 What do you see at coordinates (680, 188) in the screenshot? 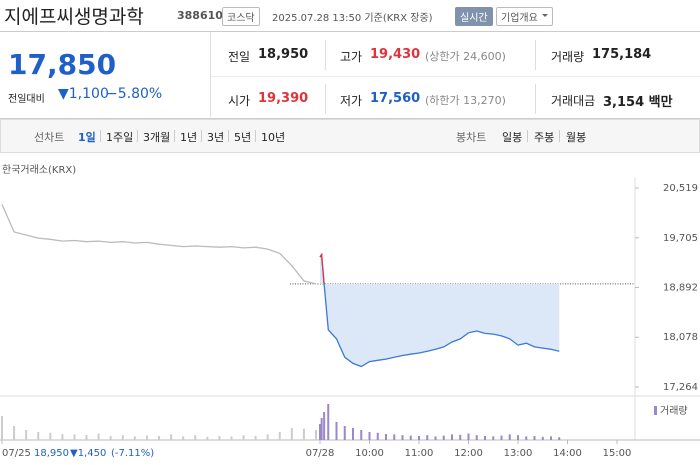
I see `y-tick-label: 20,519` at bounding box center [680, 188].